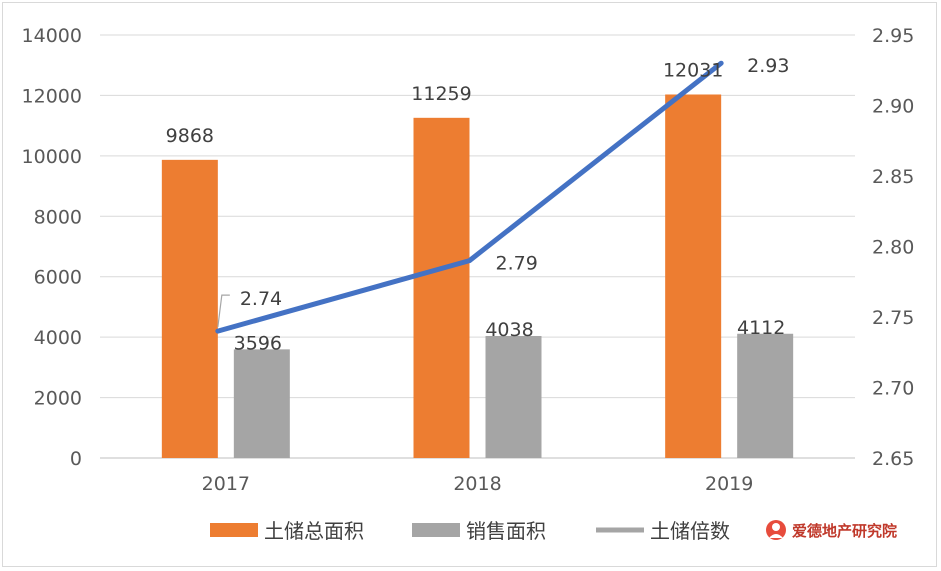 The image size is (941, 571). I want to click on legend-label: 土储倍数, so click(690, 531).